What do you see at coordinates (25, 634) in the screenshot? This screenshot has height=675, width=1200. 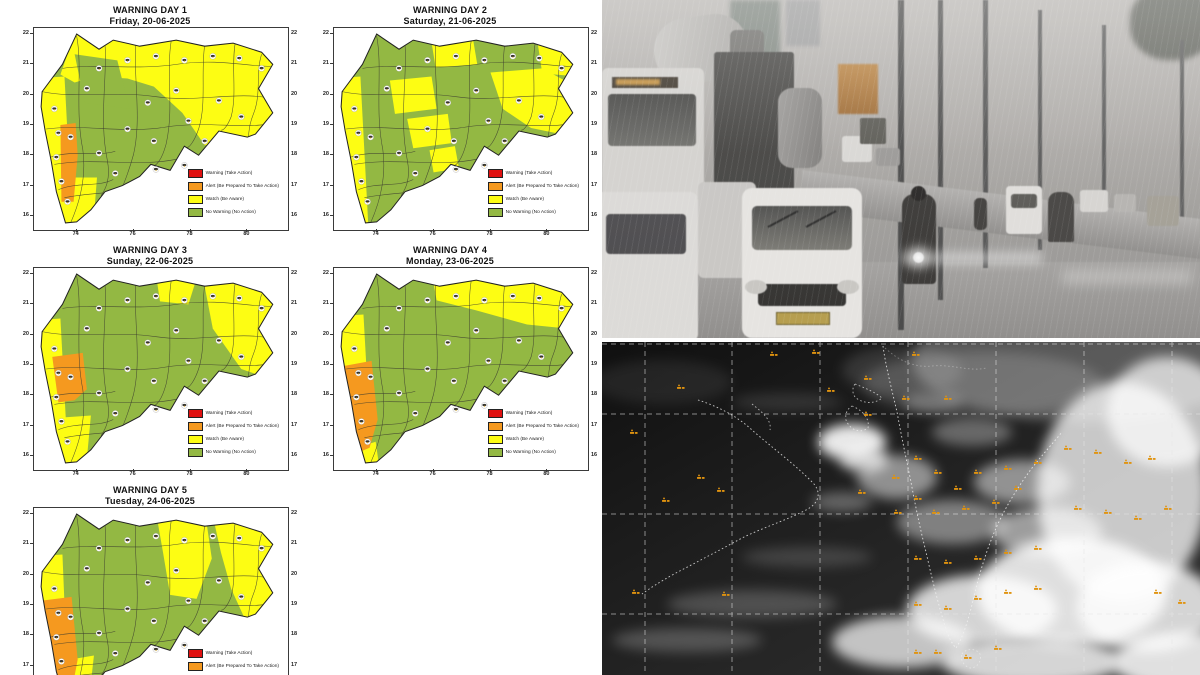 I see `y-axis-tick-label-left: 18` at bounding box center [25, 634].